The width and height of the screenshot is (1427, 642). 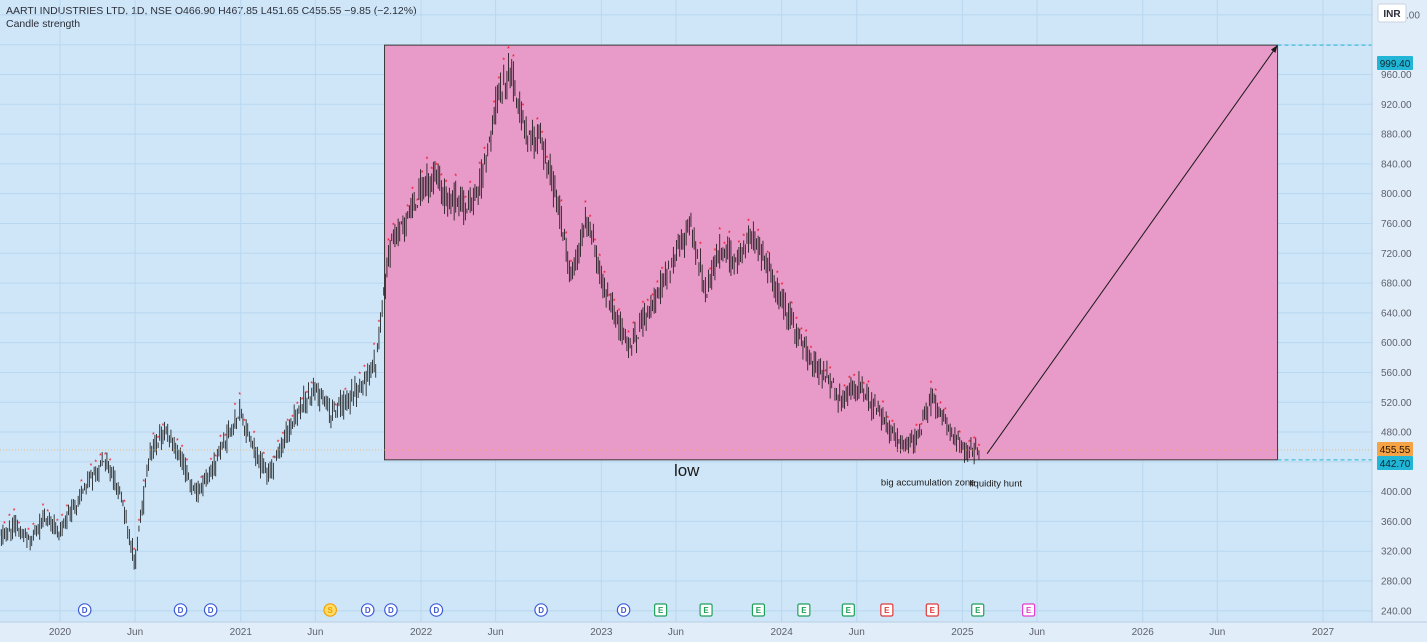 What do you see at coordinates (1132, 249) in the screenshot?
I see `projection-arrow` at bounding box center [1132, 249].